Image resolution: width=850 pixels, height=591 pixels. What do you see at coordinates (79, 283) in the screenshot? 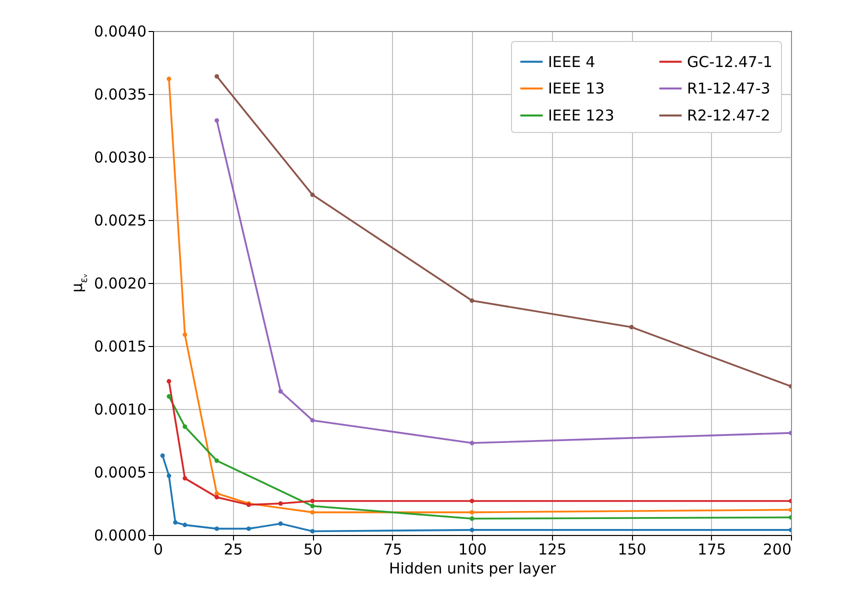
I see `y-axis-title: μεᵥ` at bounding box center [79, 283].